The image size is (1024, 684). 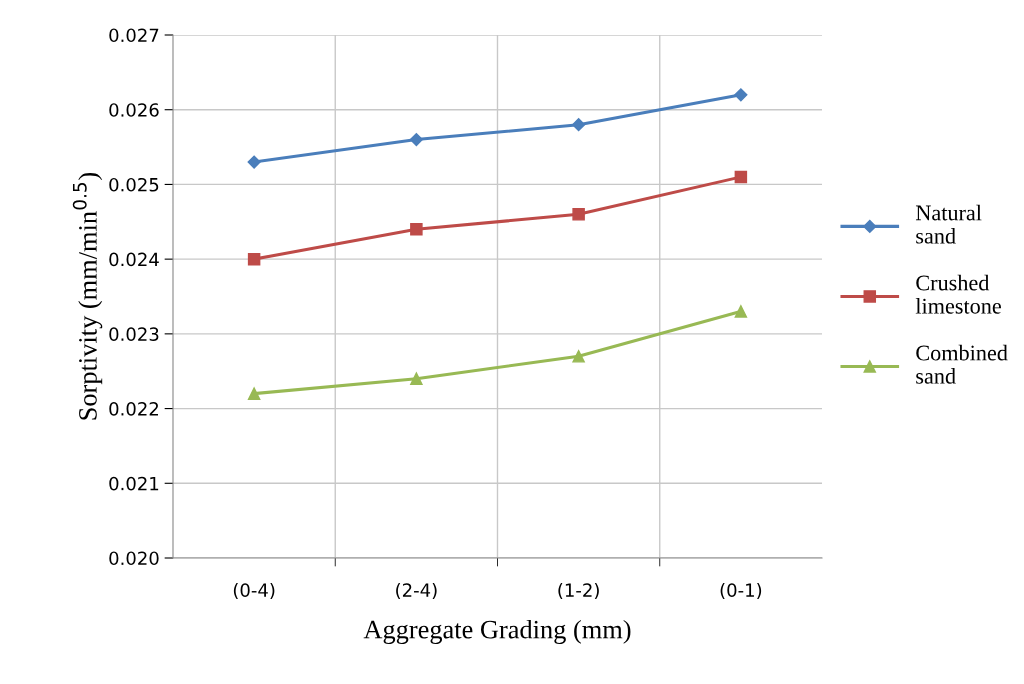 I want to click on y-tick-label: 0.022, so click(x=133, y=409).